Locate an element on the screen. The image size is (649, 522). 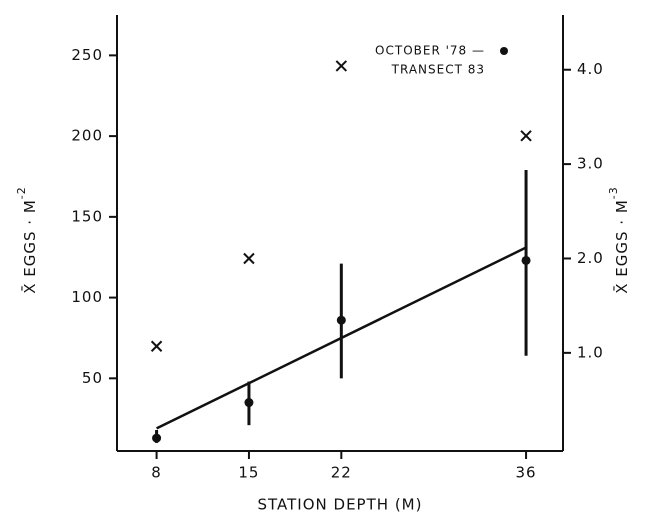
x-tick-label: 15 is located at coordinates (248, 473).